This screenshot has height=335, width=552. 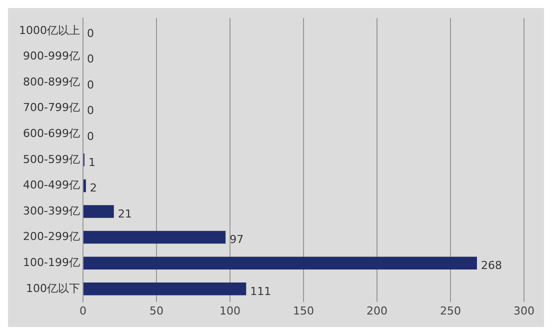 I want to click on x-tick-label: 0, so click(x=82, y=311).